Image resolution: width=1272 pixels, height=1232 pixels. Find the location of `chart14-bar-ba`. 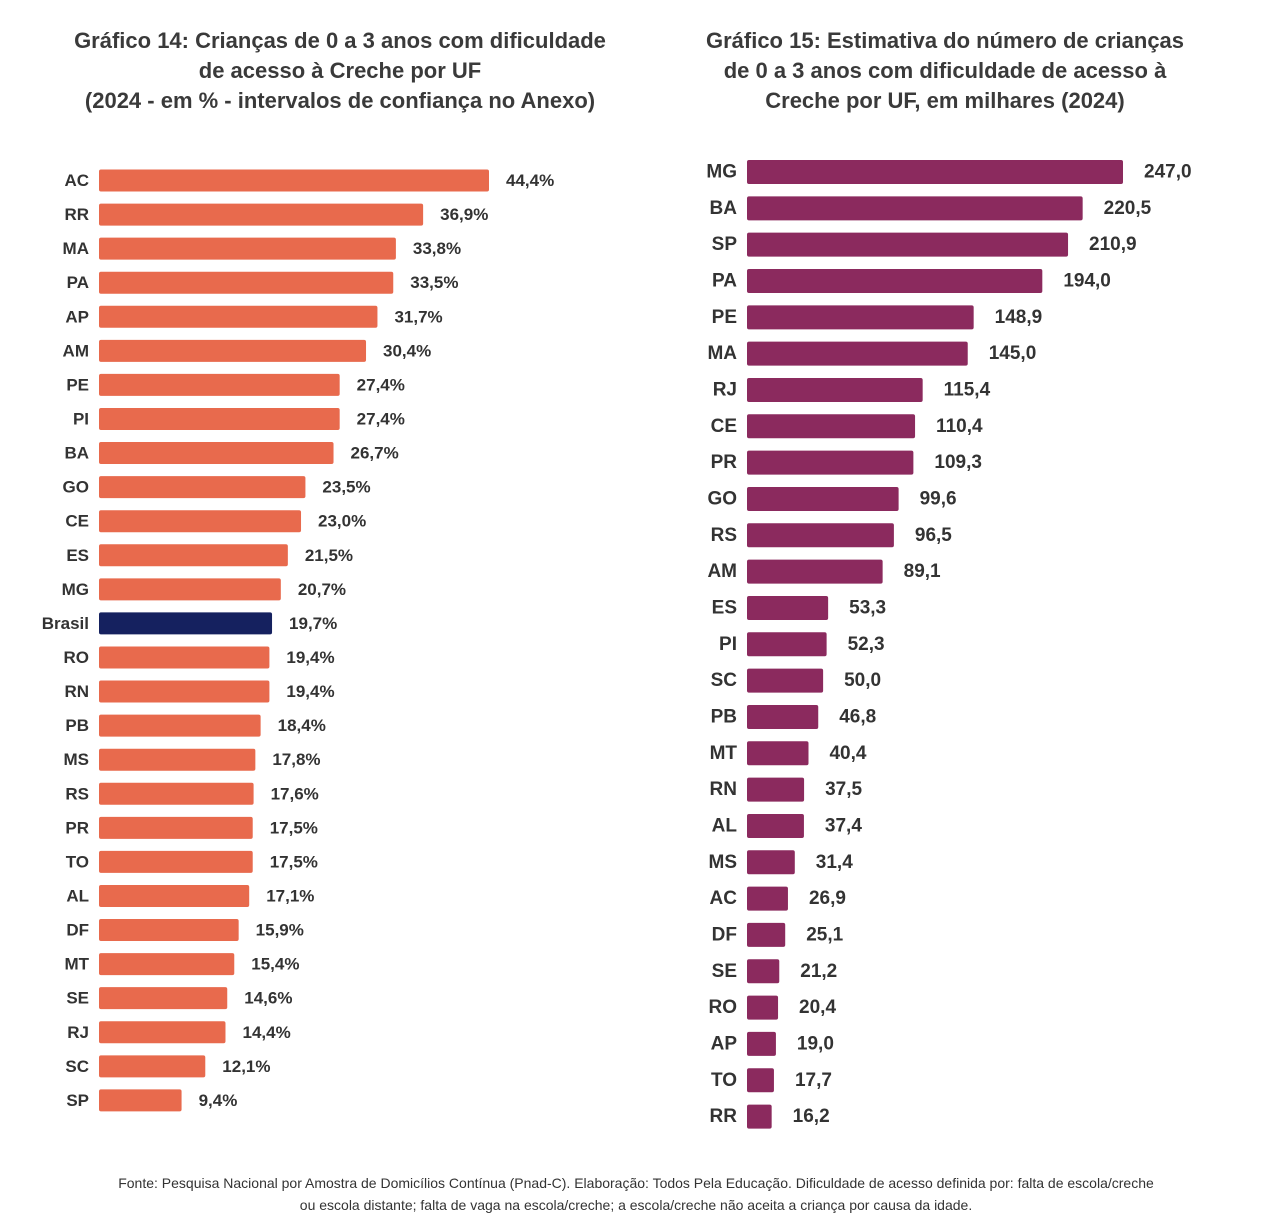

chart14-bar-ba is located at coordinates (216, 453).